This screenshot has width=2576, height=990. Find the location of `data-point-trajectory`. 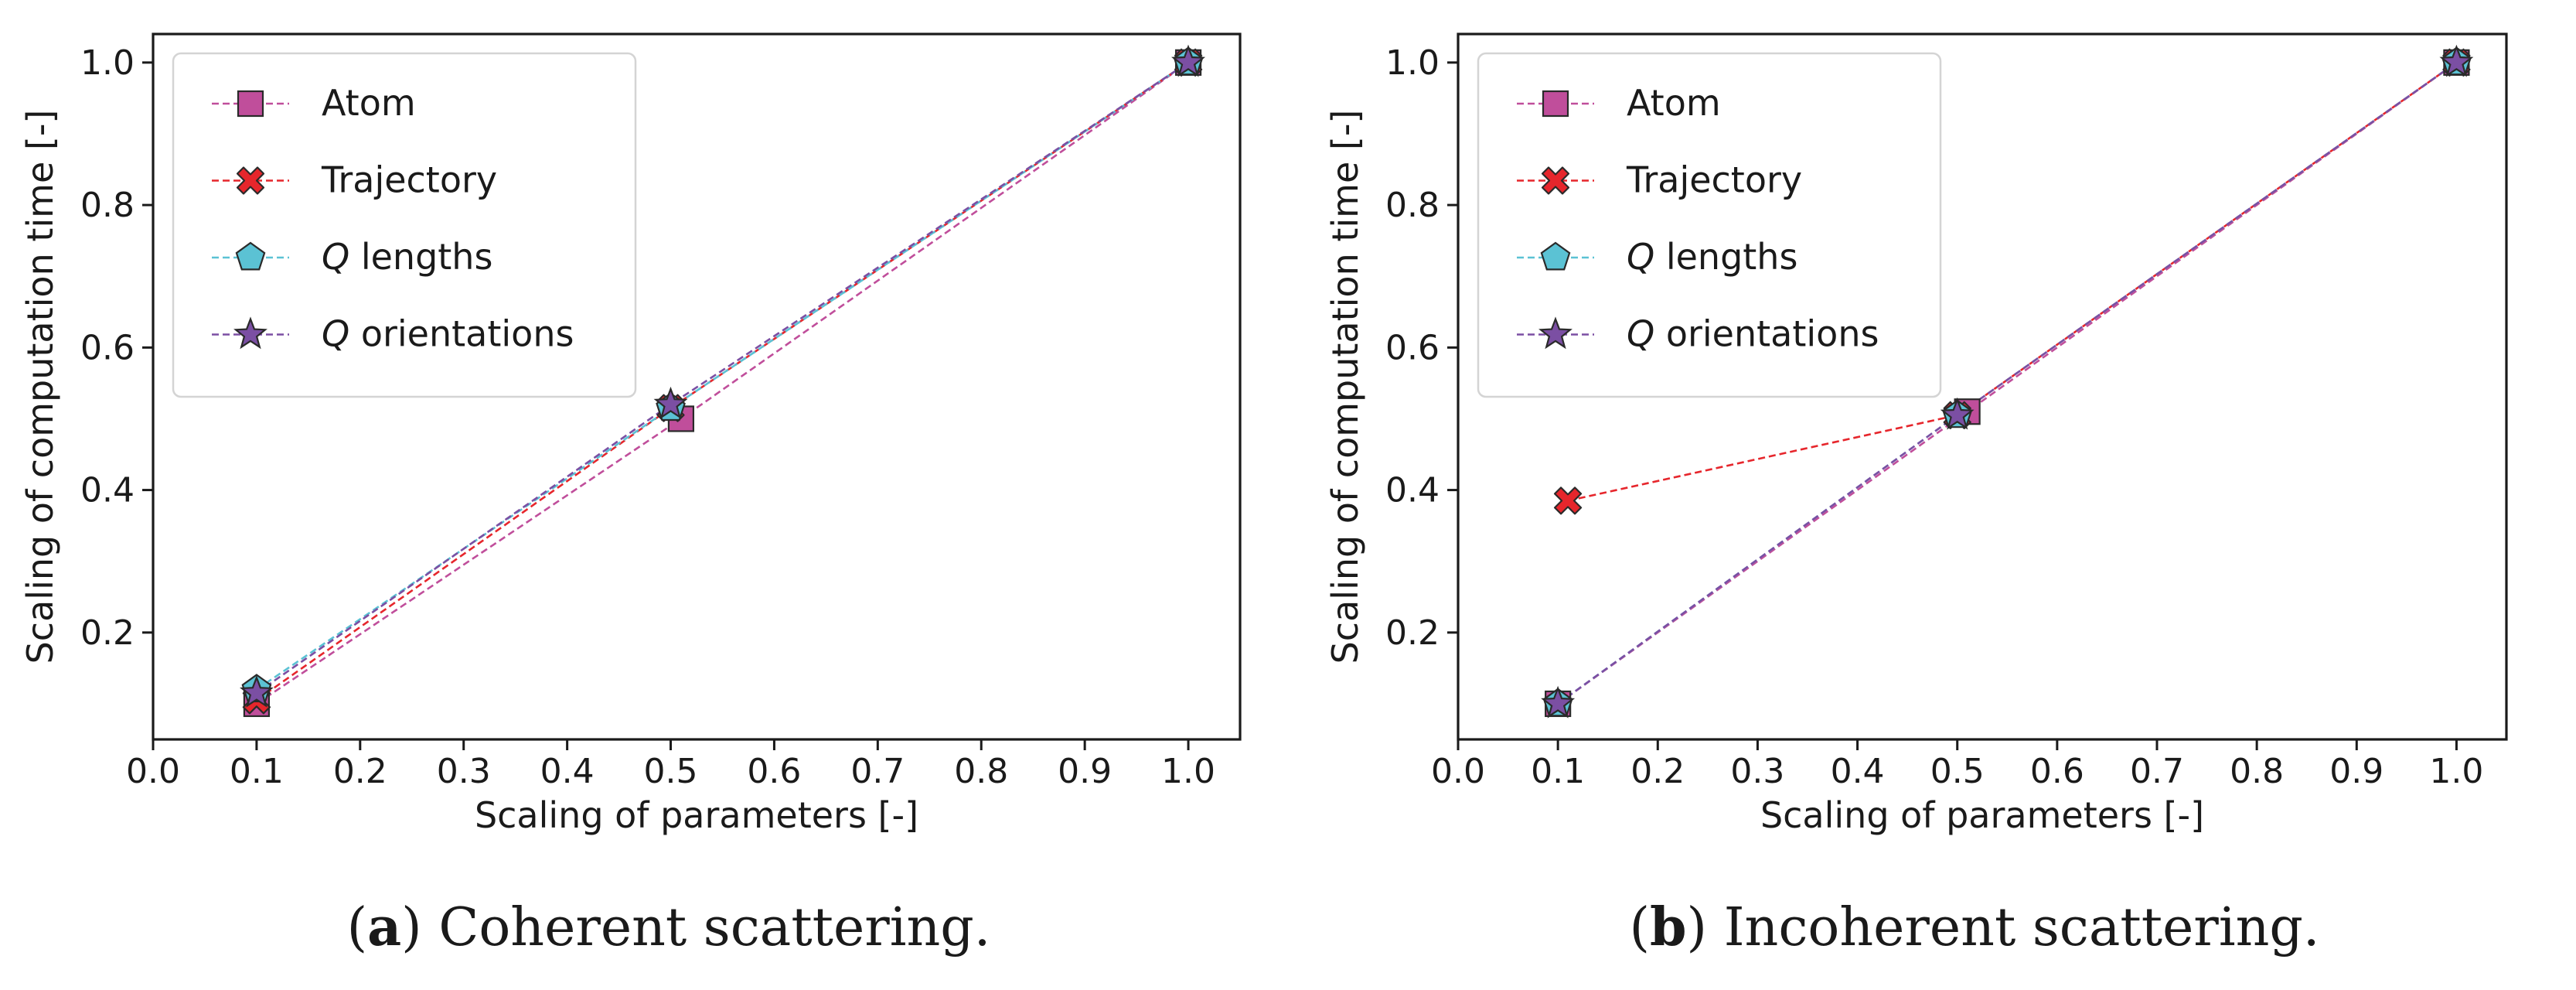

data-point-trajectory is located at coordinates (1568, 501).